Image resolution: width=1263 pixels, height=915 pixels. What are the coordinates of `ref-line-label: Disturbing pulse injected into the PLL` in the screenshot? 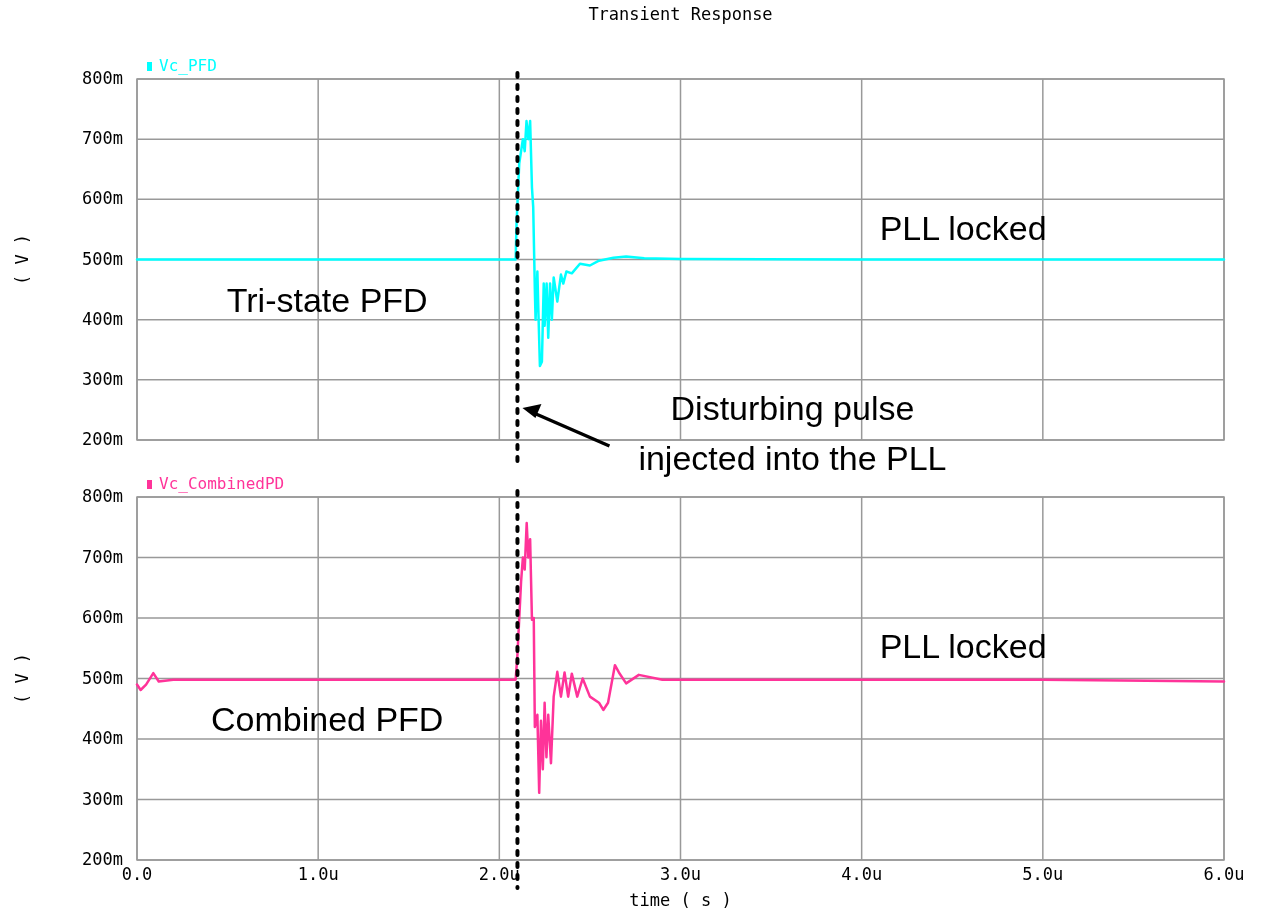 It's located at (792, 433).